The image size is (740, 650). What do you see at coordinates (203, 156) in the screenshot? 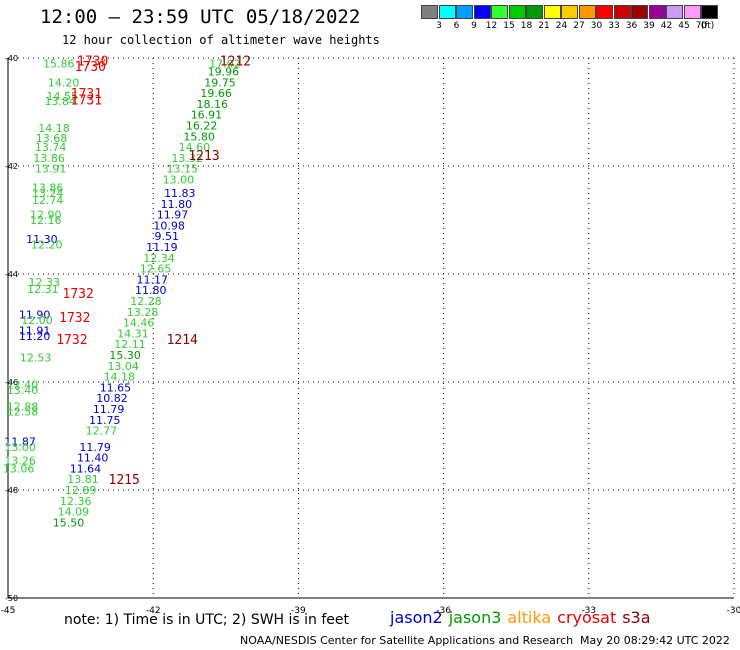
I see `pass-time-label: 1213` at bounding box center [203, 156].